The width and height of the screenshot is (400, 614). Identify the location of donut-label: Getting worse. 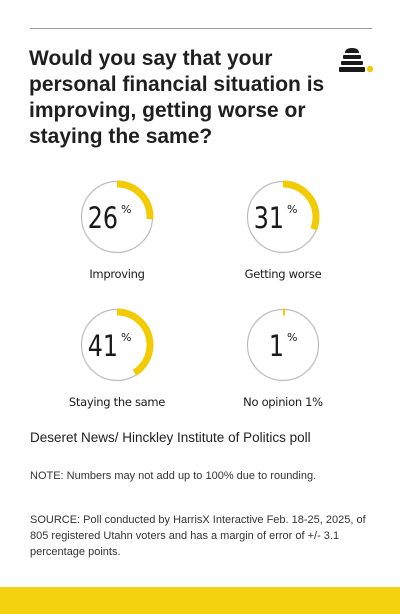
(283, 274).